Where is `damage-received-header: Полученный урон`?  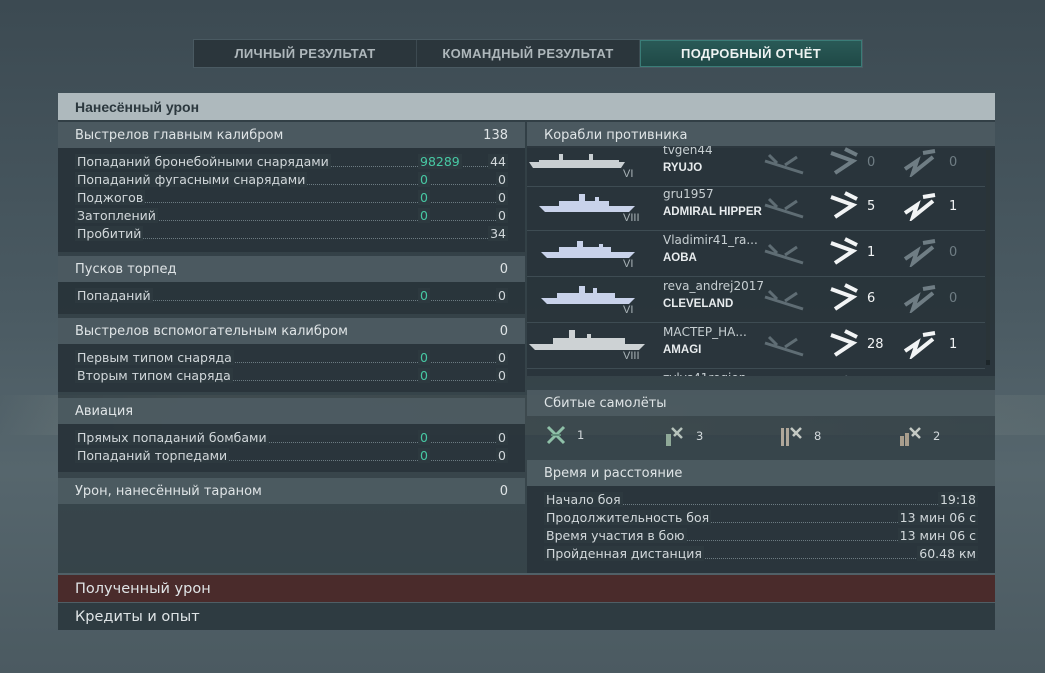 damage-received-header: Полученный урон is located at coordinates (526, 588).